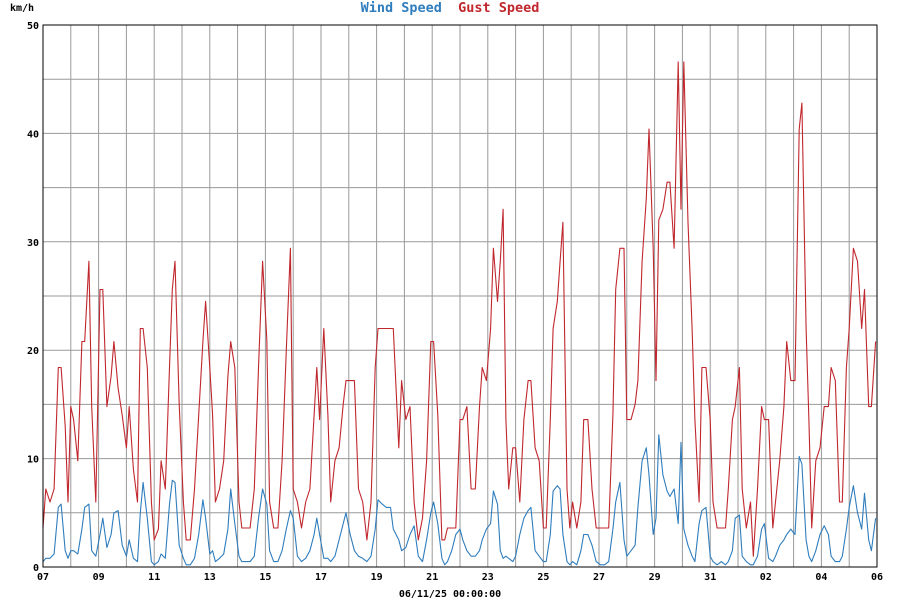 Image resolution: width=900 pixels, height=600 pixels. What do you see at coordinates (33, 134) in the screenshot?
I see `y-tick-label: 40` at bounding box center [33, 134].